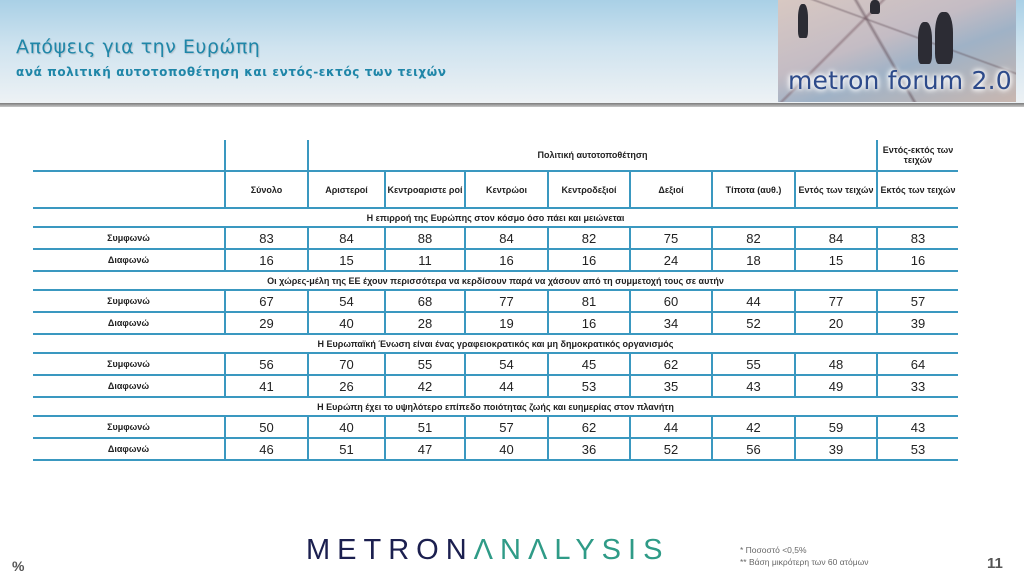 The image size is (1024, 580). Describe the element at coordinates (506, 323) in the screenshot. I see `cell-value: 19` at that location.